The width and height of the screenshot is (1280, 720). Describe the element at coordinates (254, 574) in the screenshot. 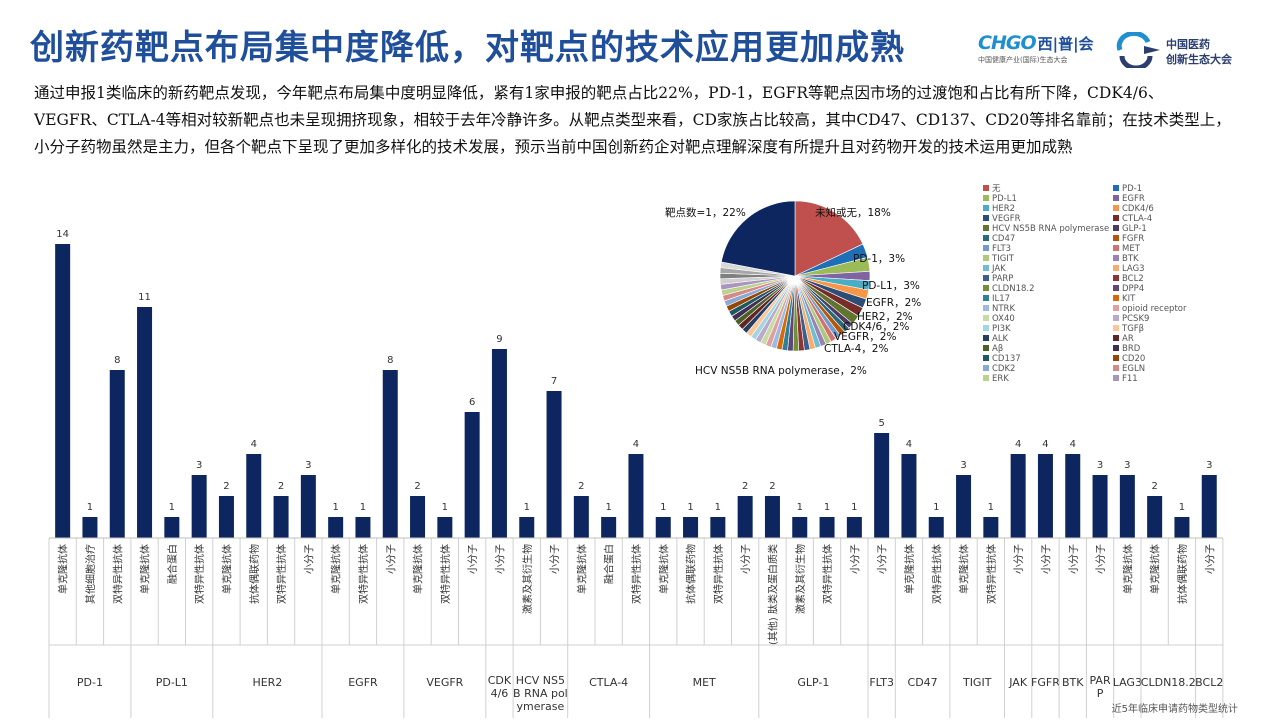

I see `category-label: 抗体偶联药物` at that location.